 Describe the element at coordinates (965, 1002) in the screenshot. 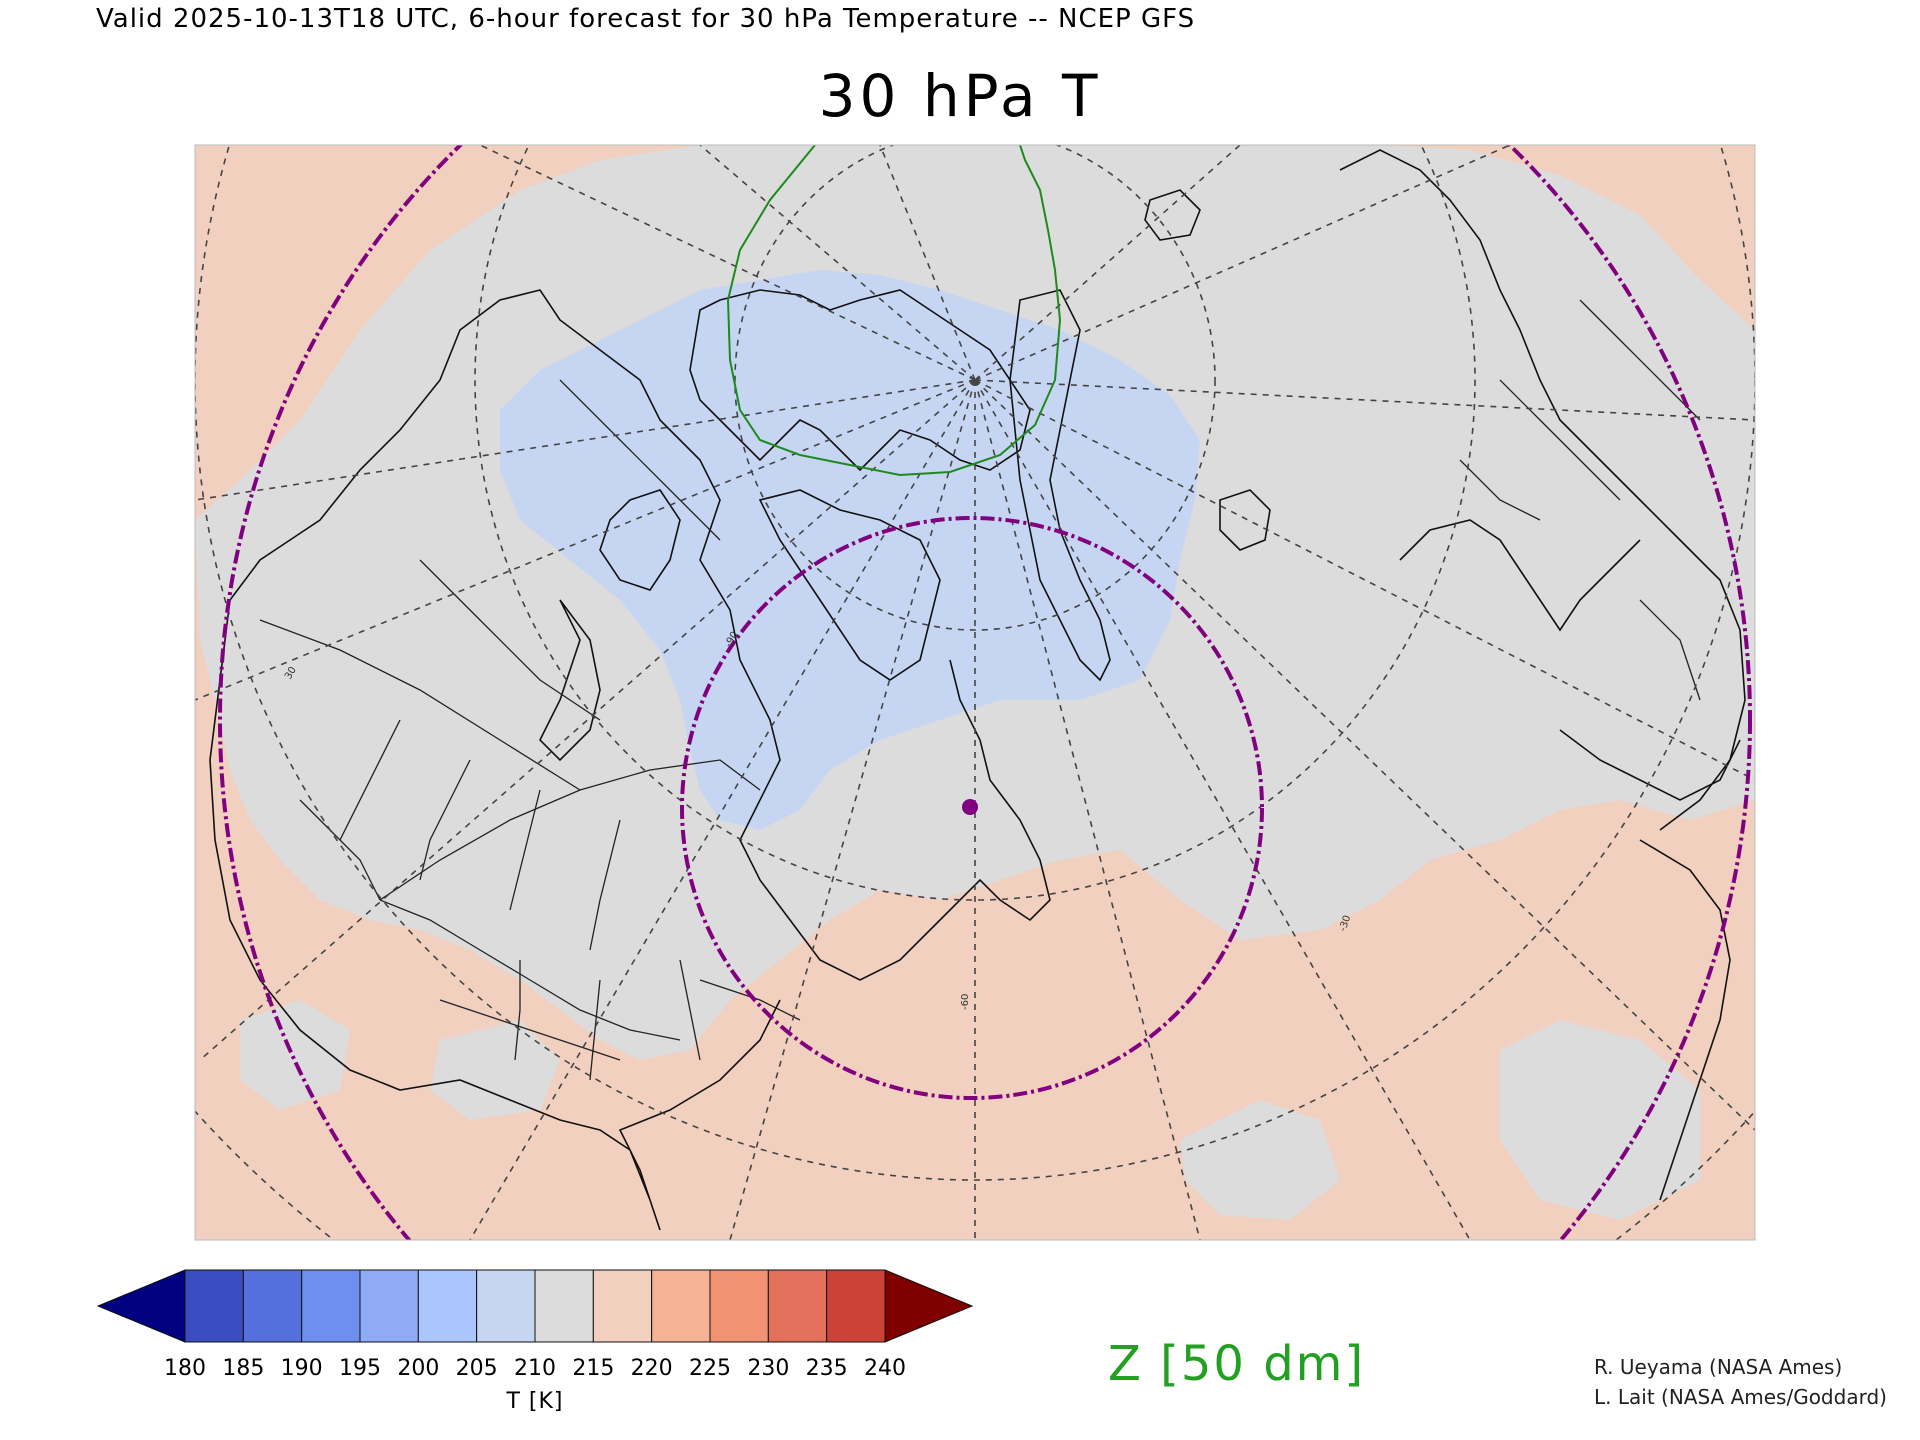

I see `graticule-label: -60` at that location.